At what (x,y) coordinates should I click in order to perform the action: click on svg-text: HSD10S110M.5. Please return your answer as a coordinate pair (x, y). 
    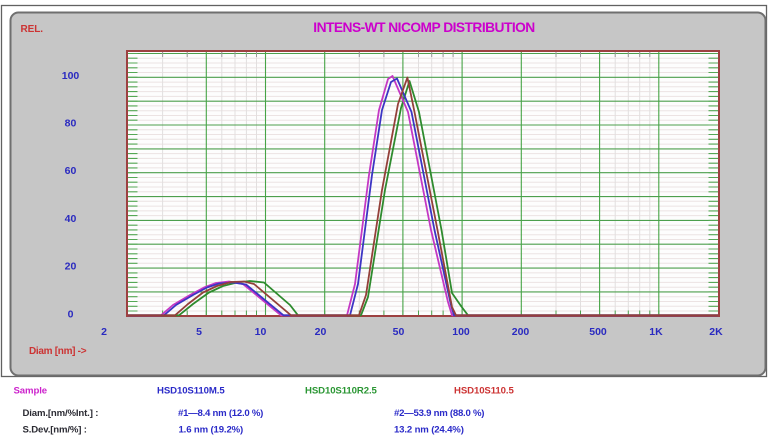
    Looking at the image, I should click on (191, 391).